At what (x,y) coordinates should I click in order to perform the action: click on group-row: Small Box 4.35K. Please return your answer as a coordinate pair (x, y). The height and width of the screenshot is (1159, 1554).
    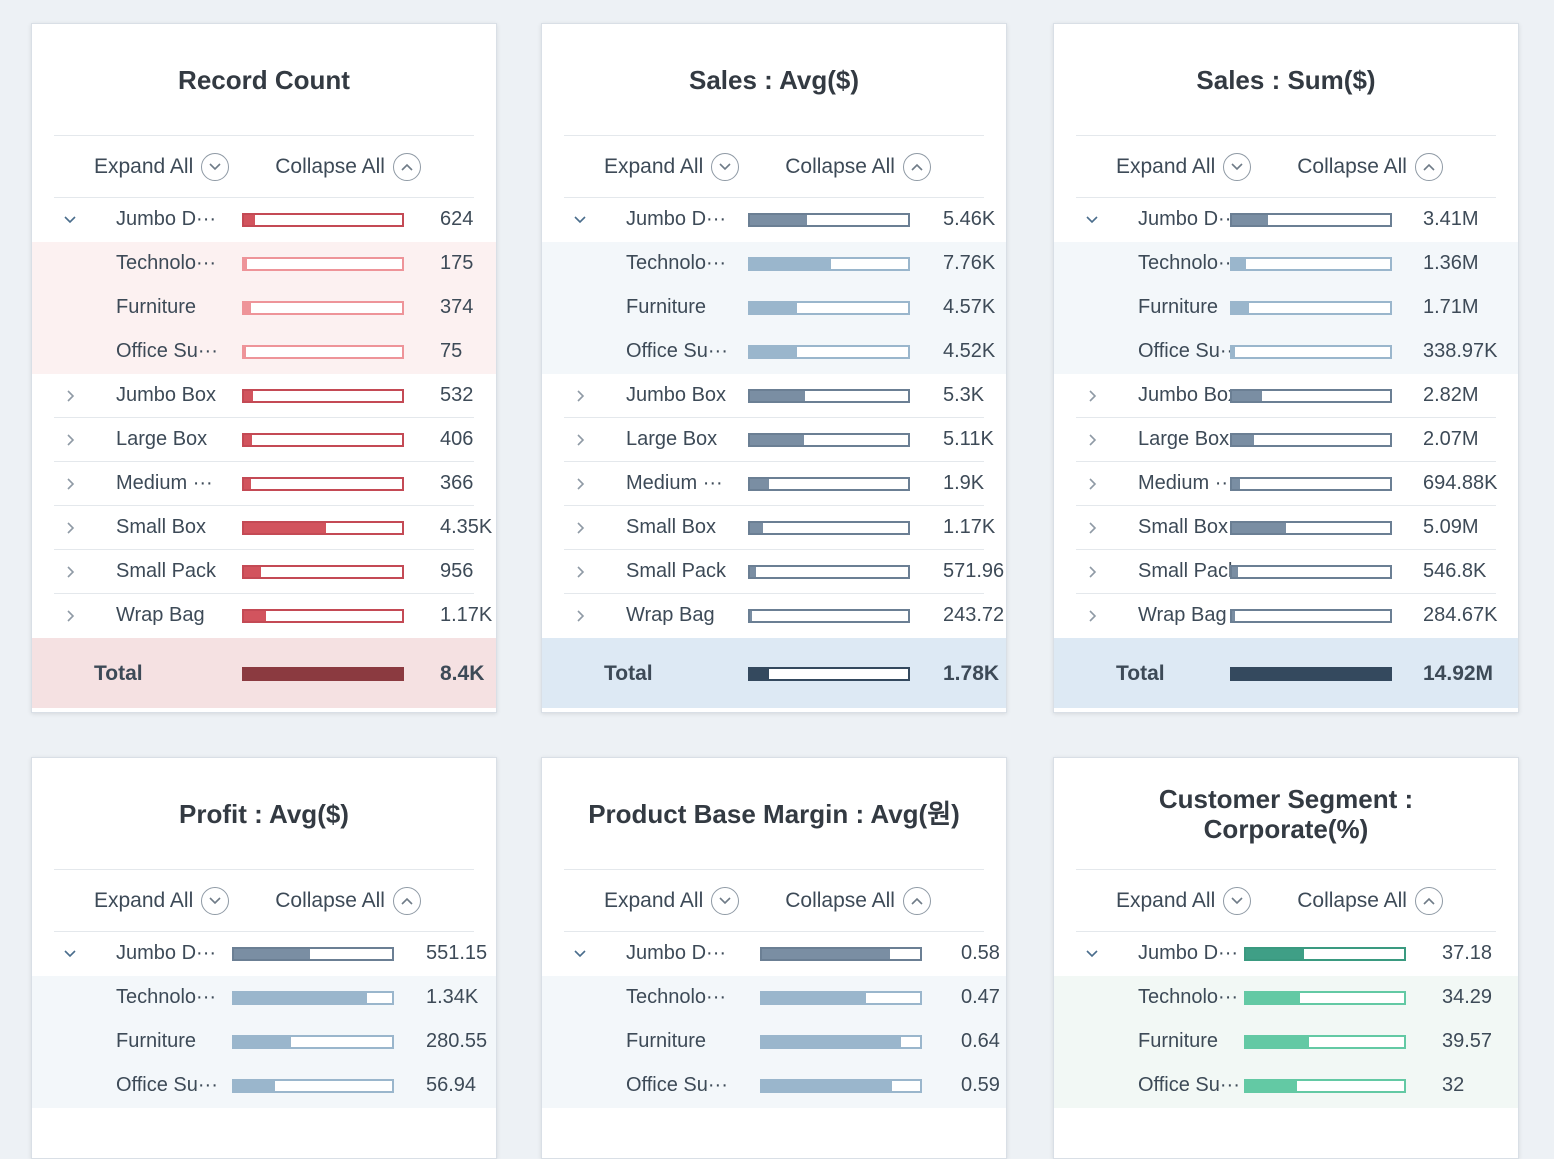
    Looking at the image, I should click on (264, 528).